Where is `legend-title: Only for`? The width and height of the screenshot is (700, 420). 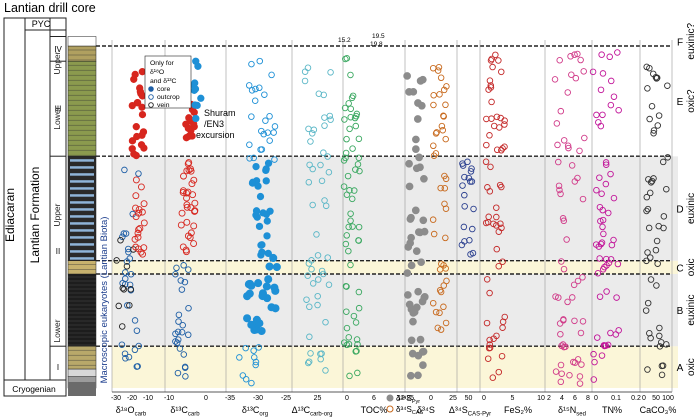 legend-title: Only for is located at coordinates (162, 63).